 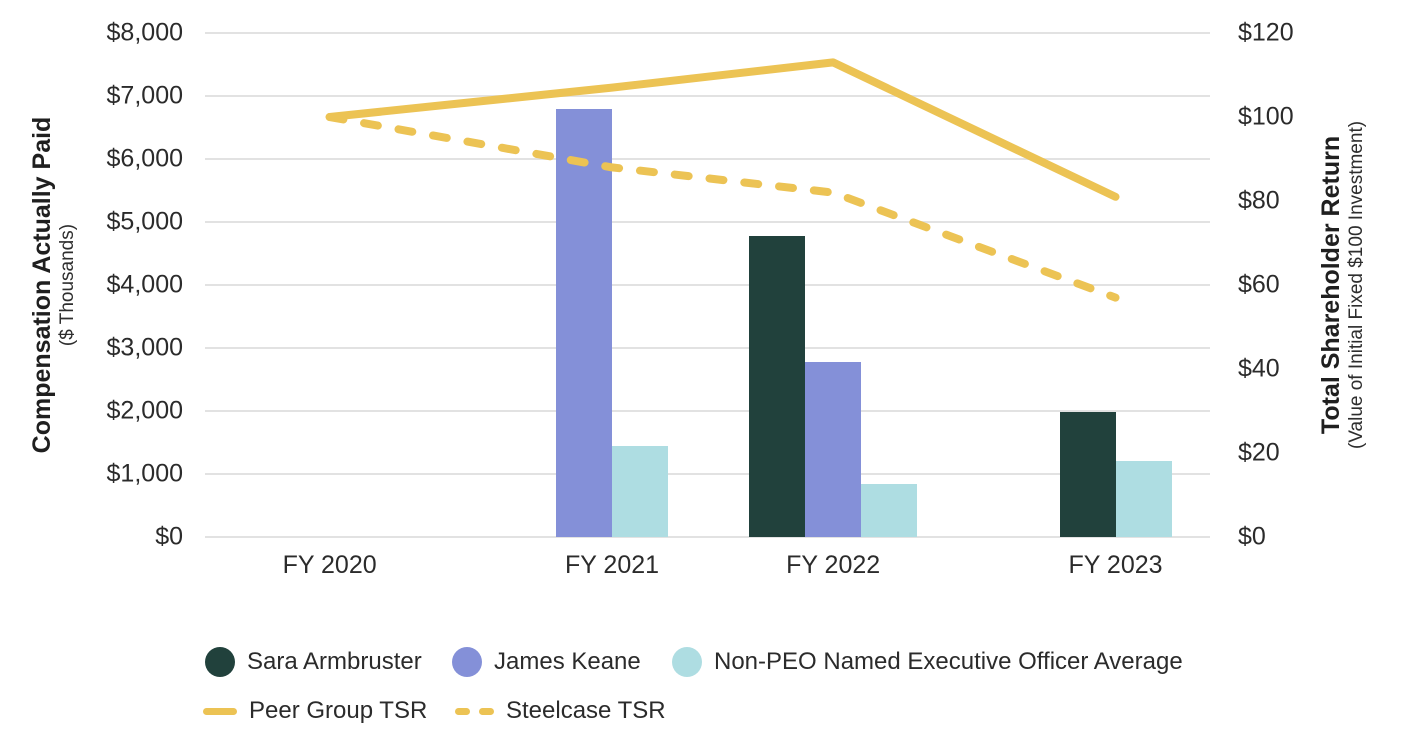 I want to click on right-axis-tick-label: $20, so click(x=1259, y=452).